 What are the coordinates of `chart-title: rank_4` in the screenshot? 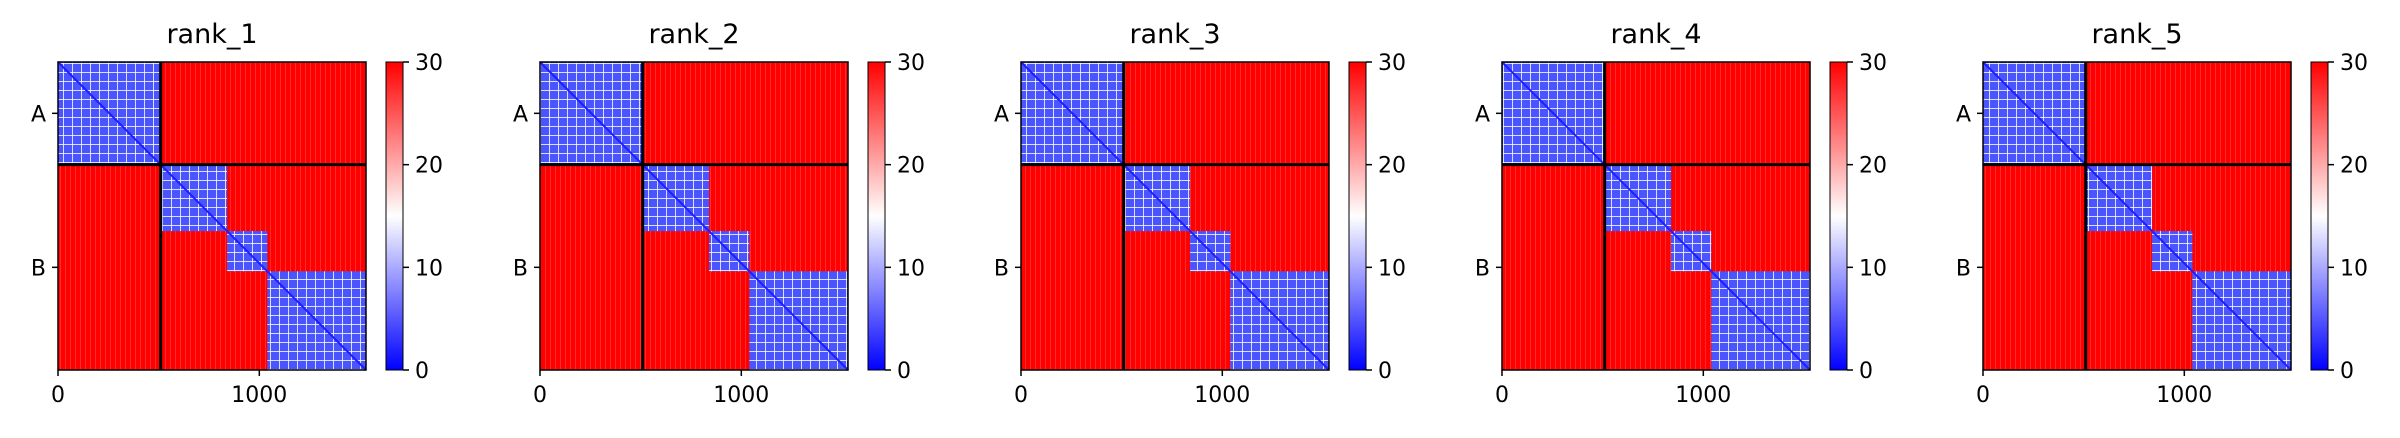 It's located at (1655, 34).